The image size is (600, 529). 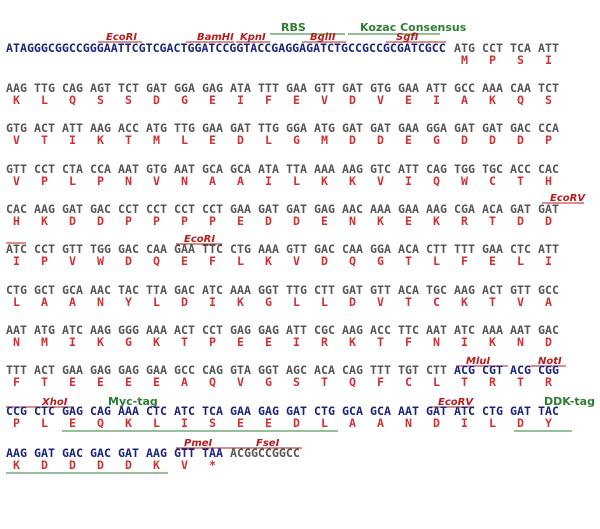 What do you see at coordinates (352, 209) in the screenshot?
I see `codon: AAC` at bounding box center [352, 209].